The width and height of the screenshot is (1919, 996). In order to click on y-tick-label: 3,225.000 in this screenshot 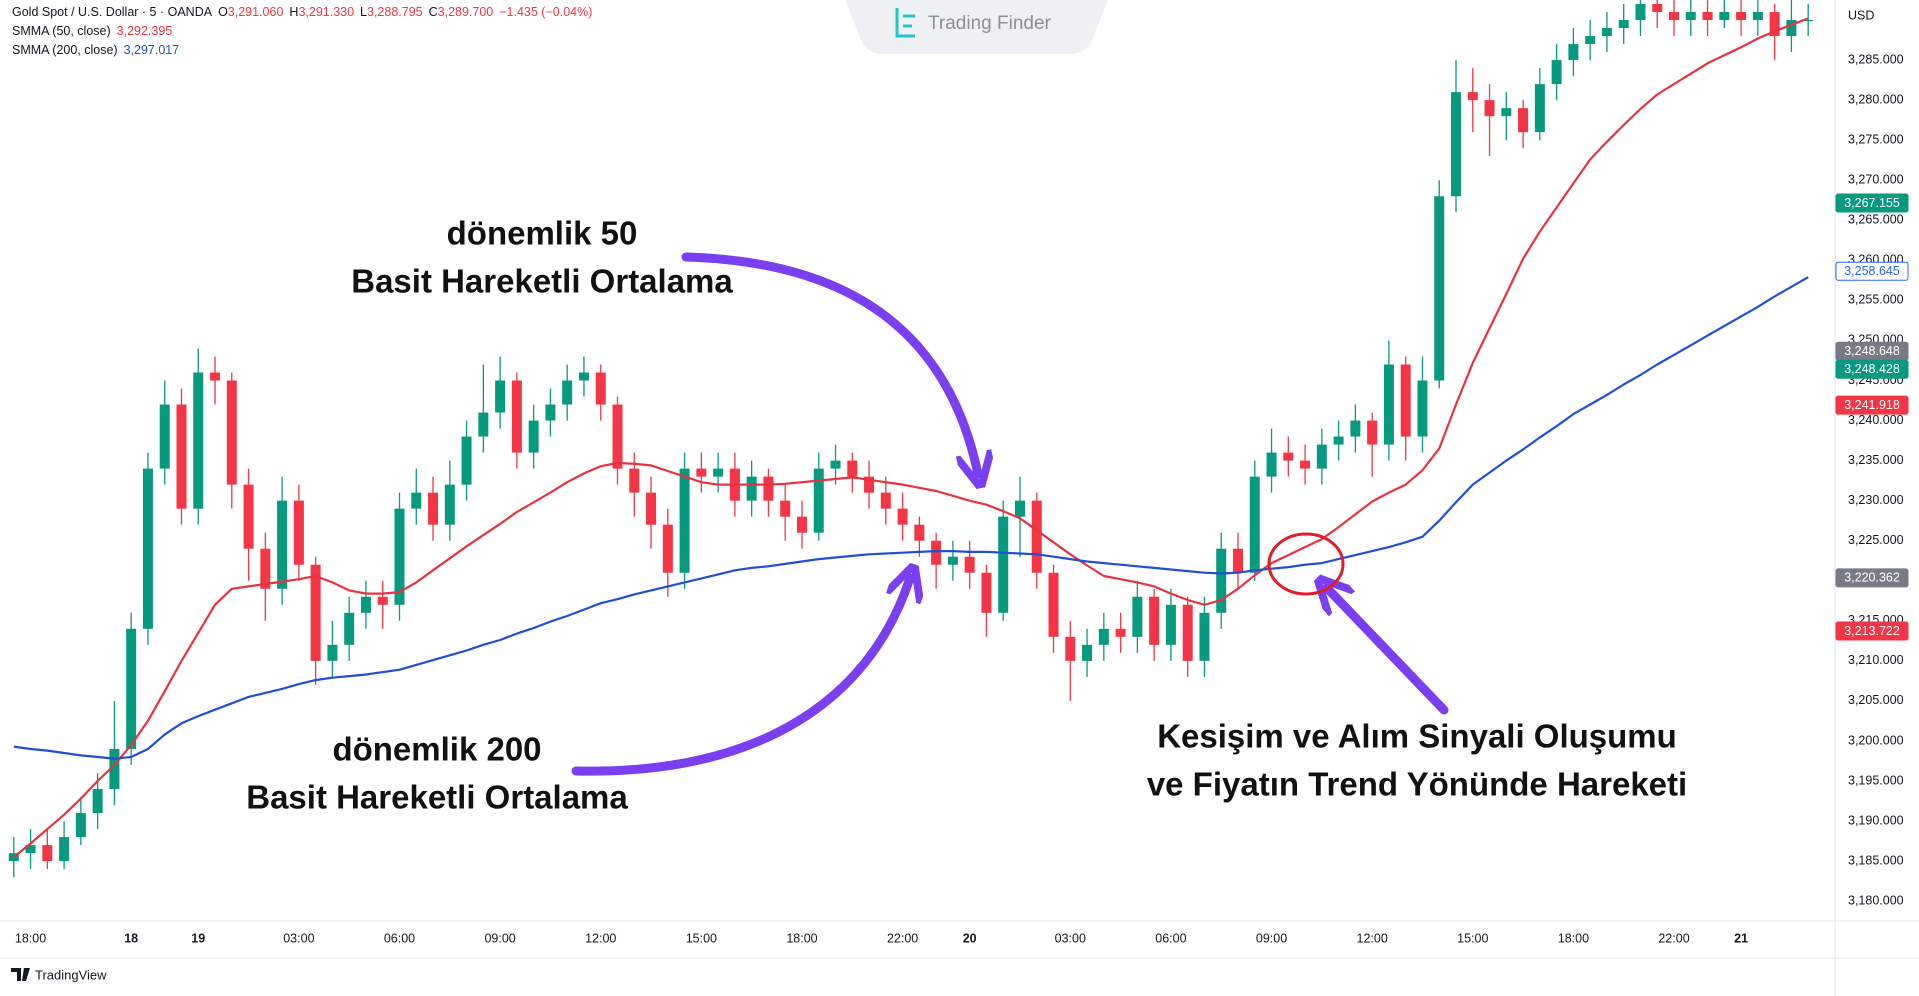, I will do `click(1876, 540)`.